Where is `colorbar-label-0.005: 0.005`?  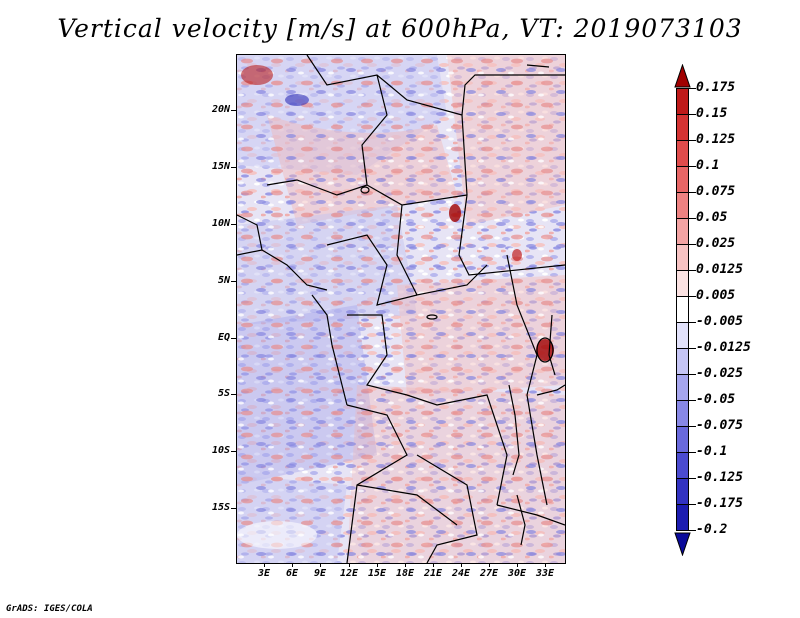 colorbar-label-0.005: 0.005 is located at coordinates (716, 295).